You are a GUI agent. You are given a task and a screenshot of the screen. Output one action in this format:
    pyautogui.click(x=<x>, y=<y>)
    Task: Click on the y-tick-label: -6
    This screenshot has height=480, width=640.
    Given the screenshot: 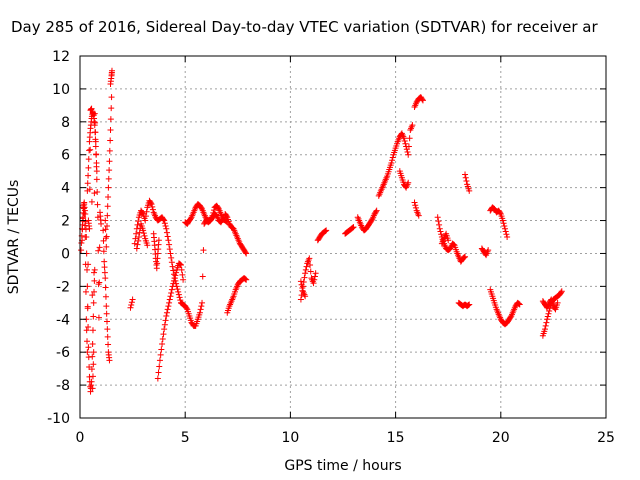 What is the action you would take?
    pyautogui.click(x=63, y=353)
    